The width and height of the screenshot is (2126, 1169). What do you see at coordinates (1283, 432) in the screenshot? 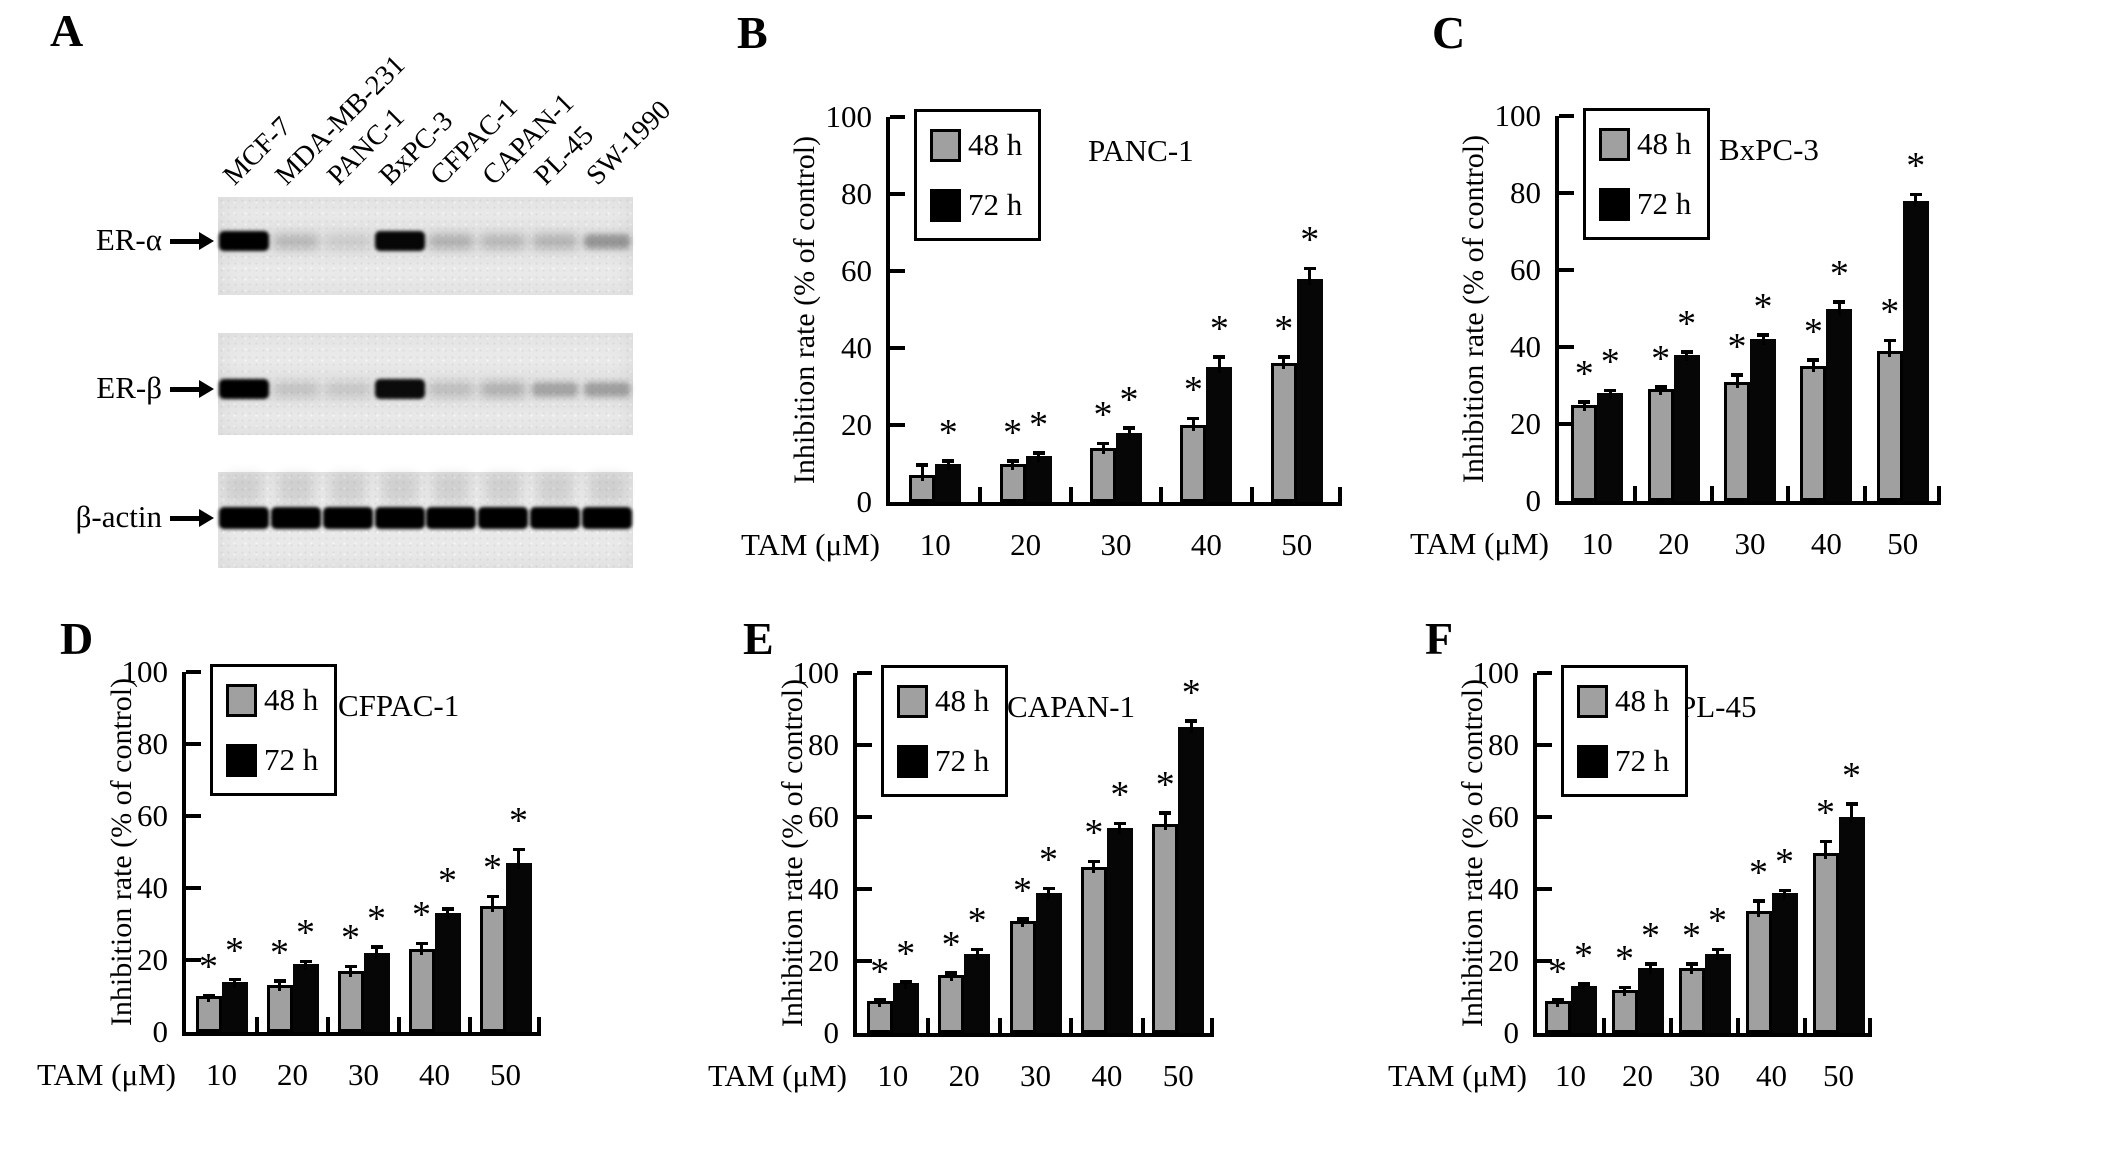
I see `bar-48h-tam50` at bounding box center [1283, 432].